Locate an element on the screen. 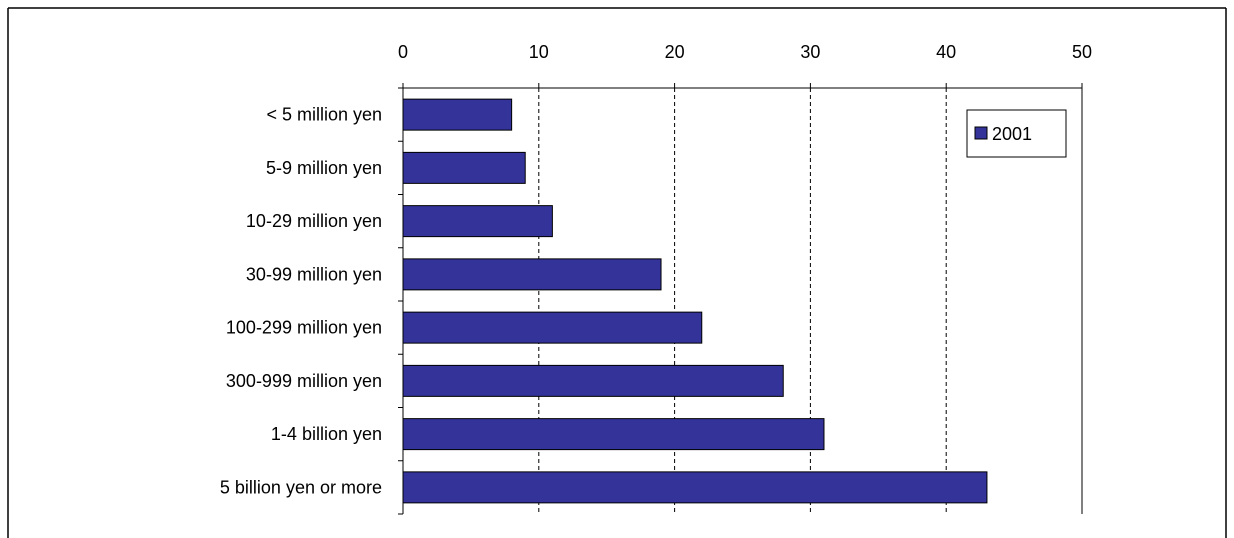 This screenshot has height=538, width=1234. category-label: 300-999 million yen is located at coordinates (304, 381).